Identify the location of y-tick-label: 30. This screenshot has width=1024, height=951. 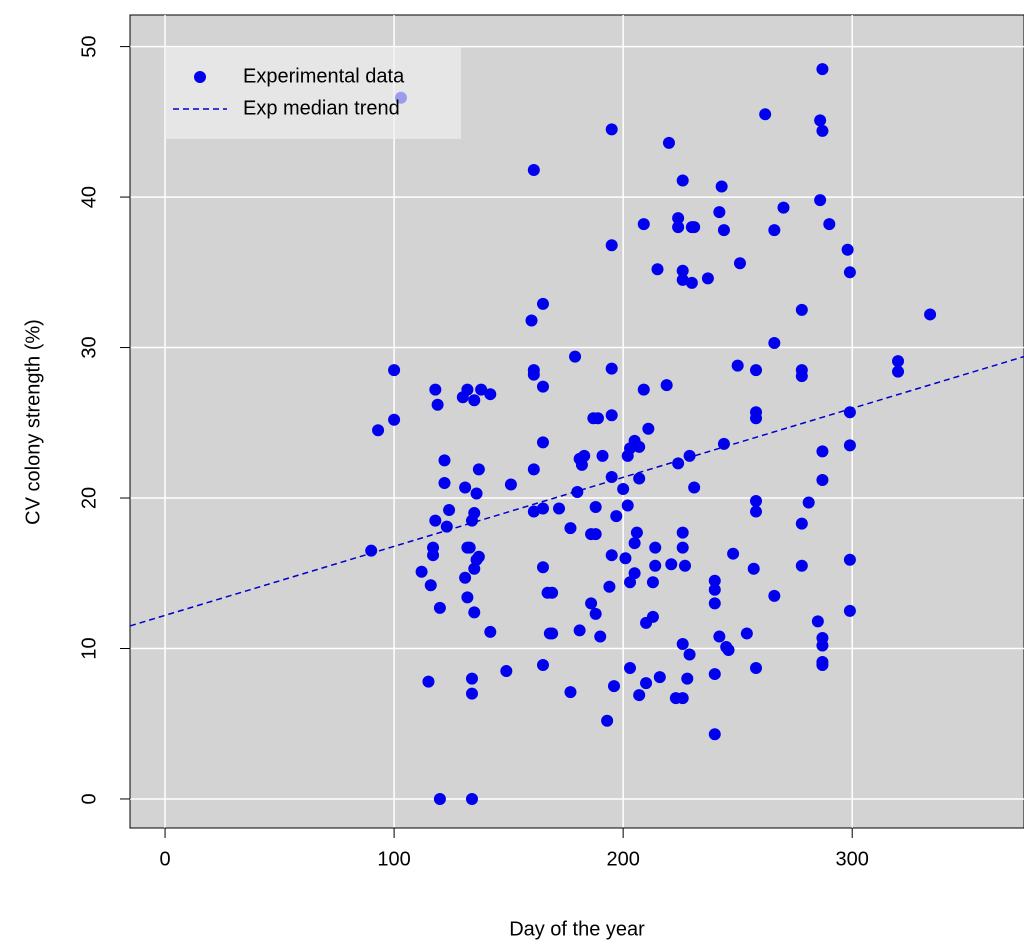
(89, 347).